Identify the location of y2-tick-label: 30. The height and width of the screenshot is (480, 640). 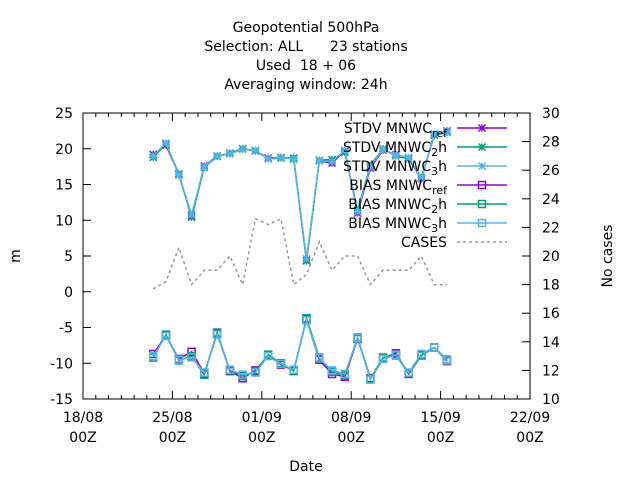
(551, 114).